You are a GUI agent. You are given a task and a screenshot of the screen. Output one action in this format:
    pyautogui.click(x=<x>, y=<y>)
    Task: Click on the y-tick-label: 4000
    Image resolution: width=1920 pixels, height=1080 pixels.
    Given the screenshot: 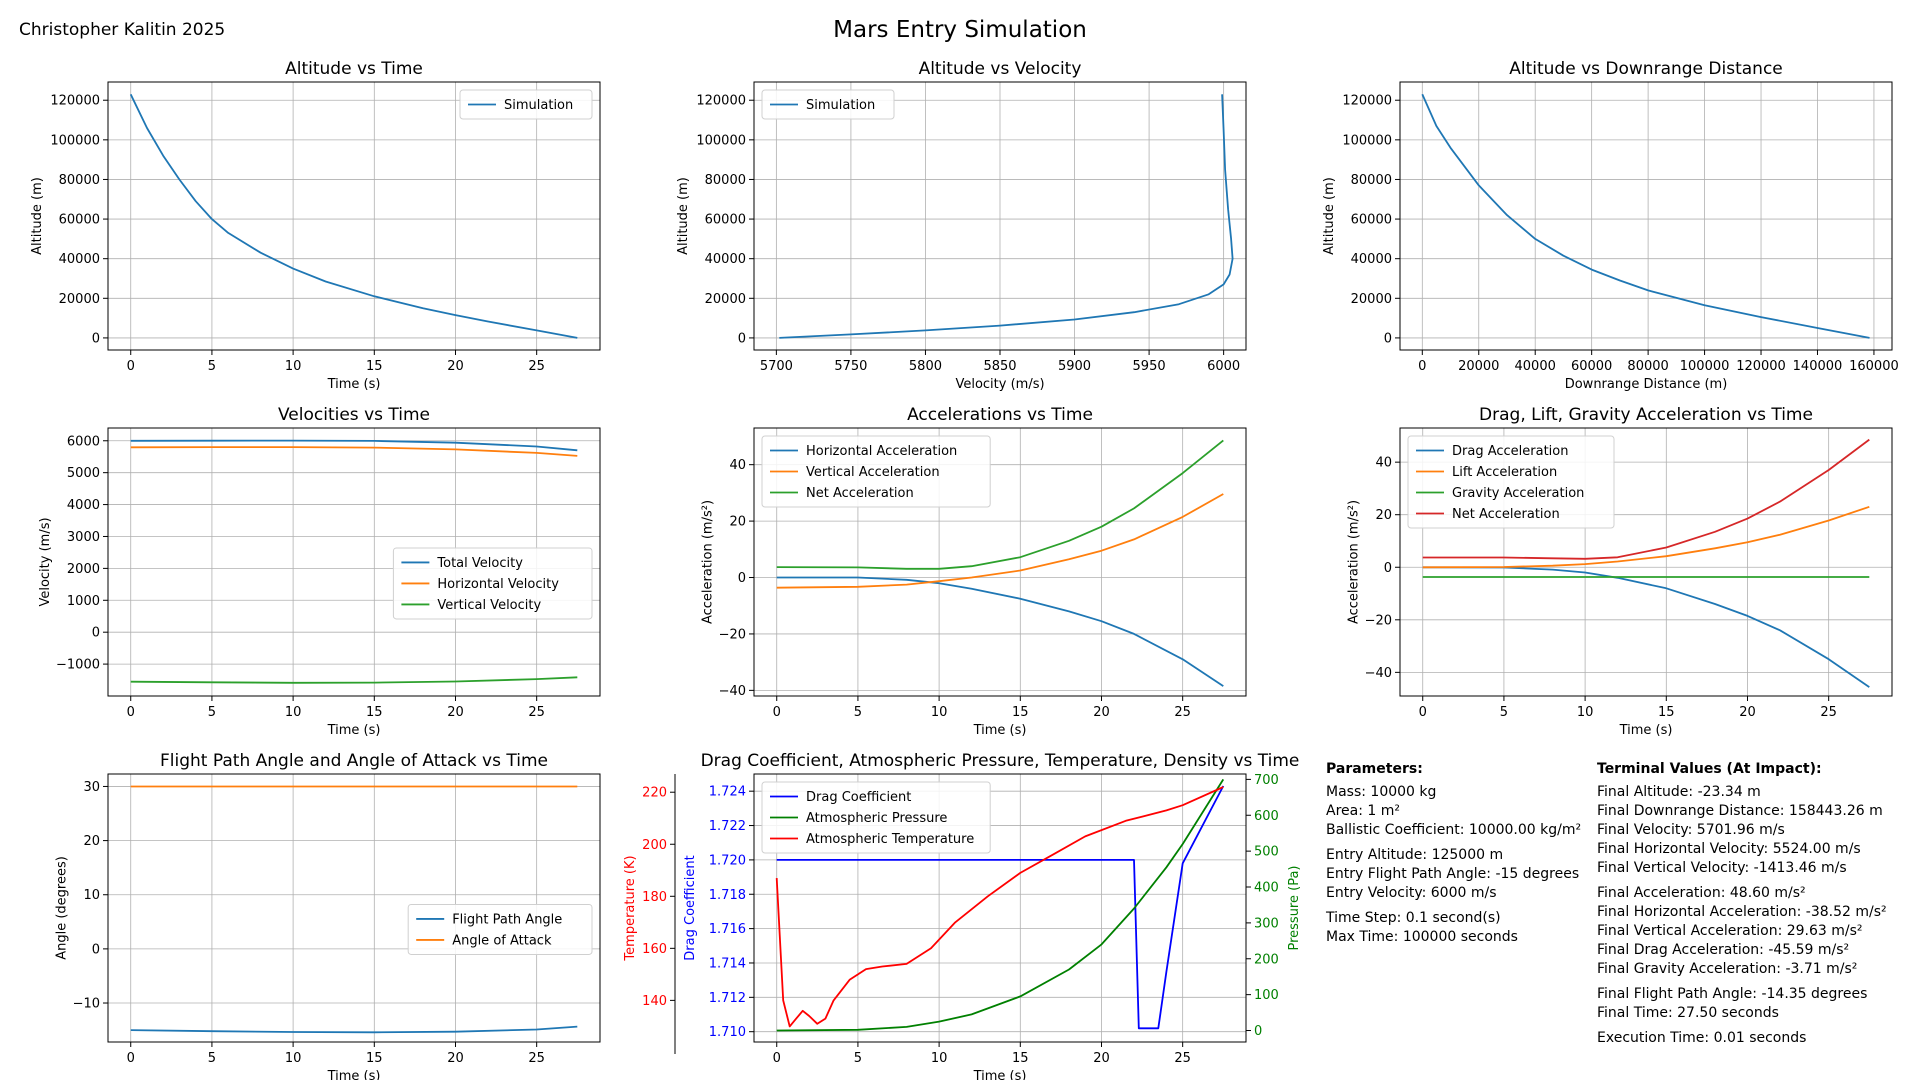 What is the action you would take?
    pyautogui.click(x=83, y=505)
    